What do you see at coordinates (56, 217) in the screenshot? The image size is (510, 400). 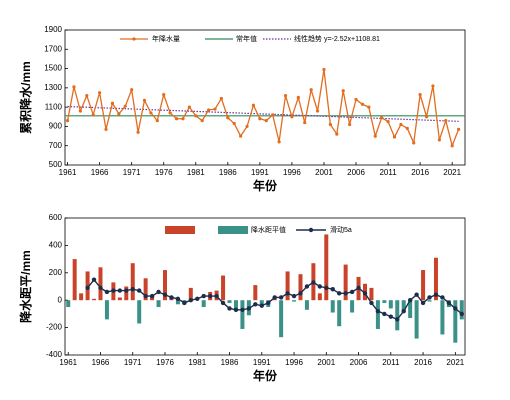 I see `y-tick-label: 600` at bounding box center [56, 217].